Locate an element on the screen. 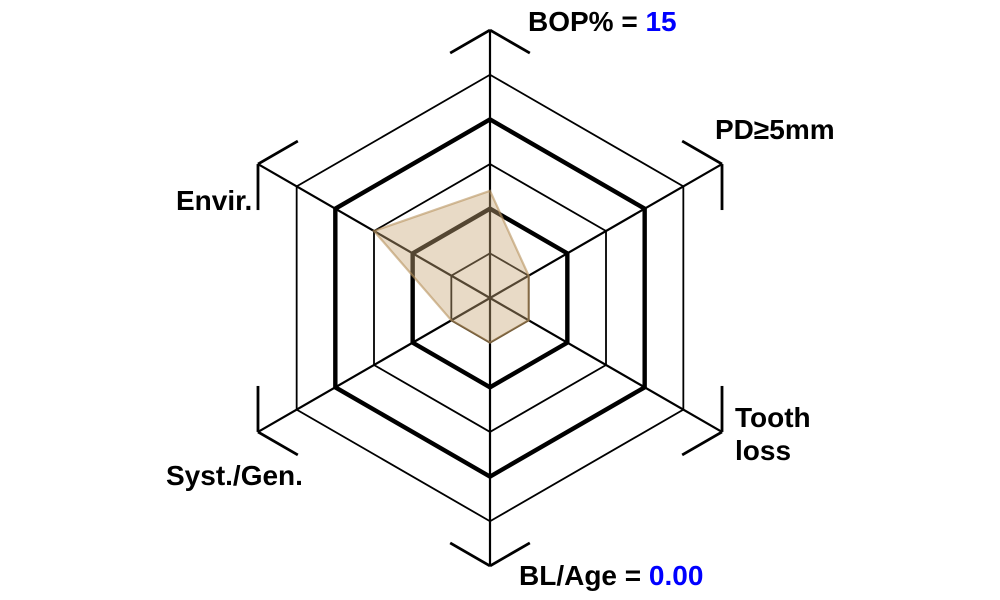 The image size is (1000, 600). envir-axis-label: Envir. is located at coordinates (214, 201).